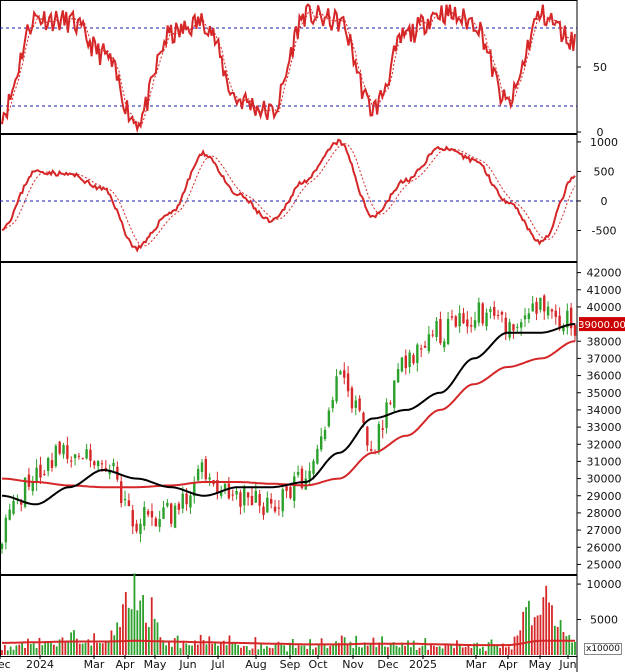 This screenshot has height=672, width=625. I want to click on x-axis-label: Jul, so click(217, 664).